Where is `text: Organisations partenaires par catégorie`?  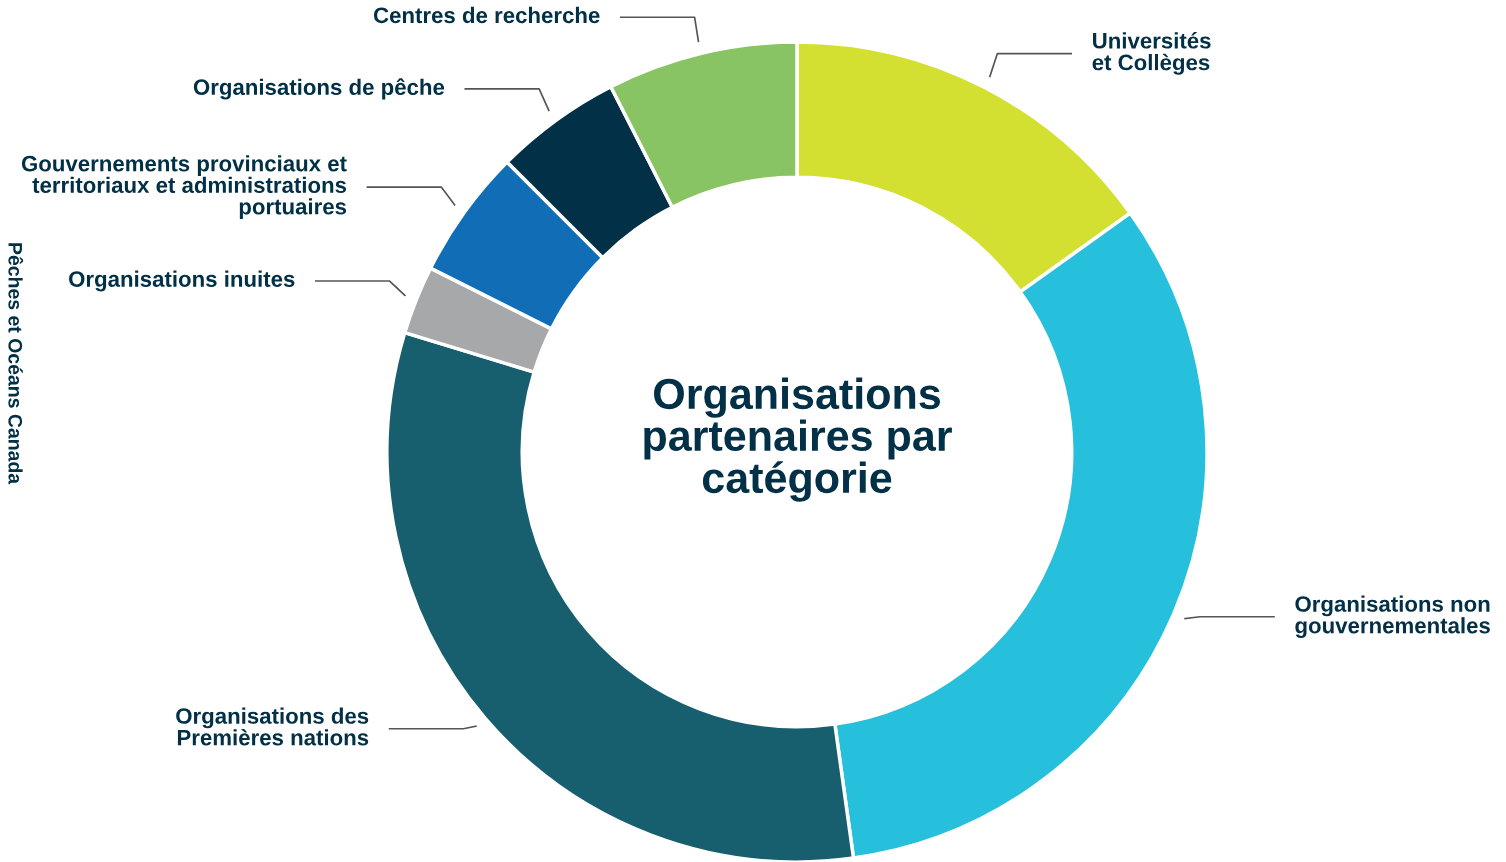 text: Organisations partenaires par catégorie is located at coordinates (798, 439).